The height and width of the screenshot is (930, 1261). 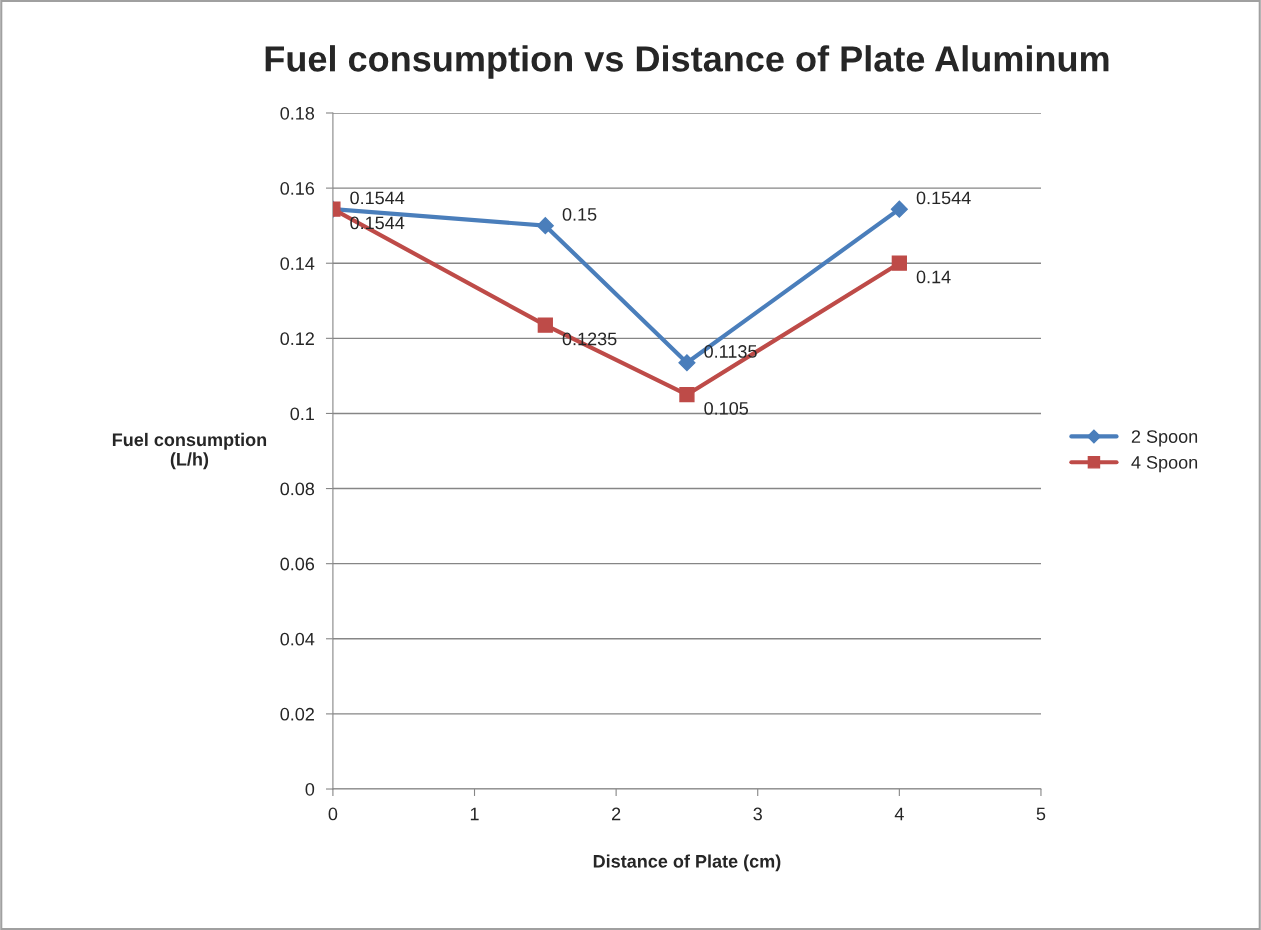 I want to click on y-tick-label: 0.02, so click(x=297, y=714).